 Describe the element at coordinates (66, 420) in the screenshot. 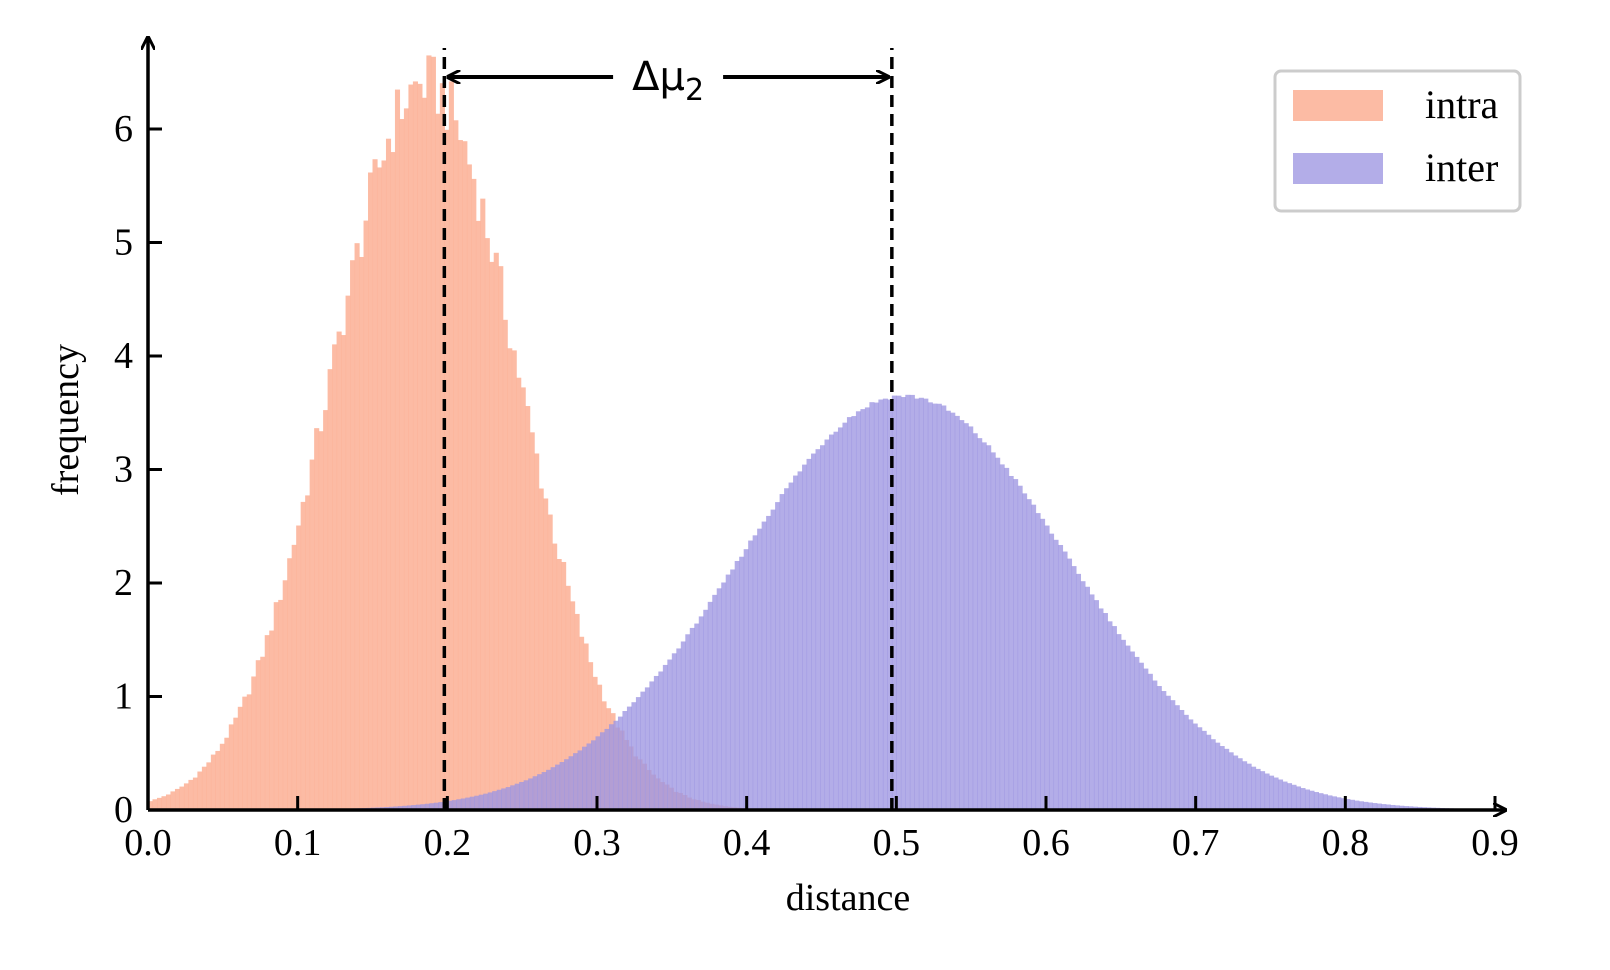

I see `y-axis-label: frequency` at that location.